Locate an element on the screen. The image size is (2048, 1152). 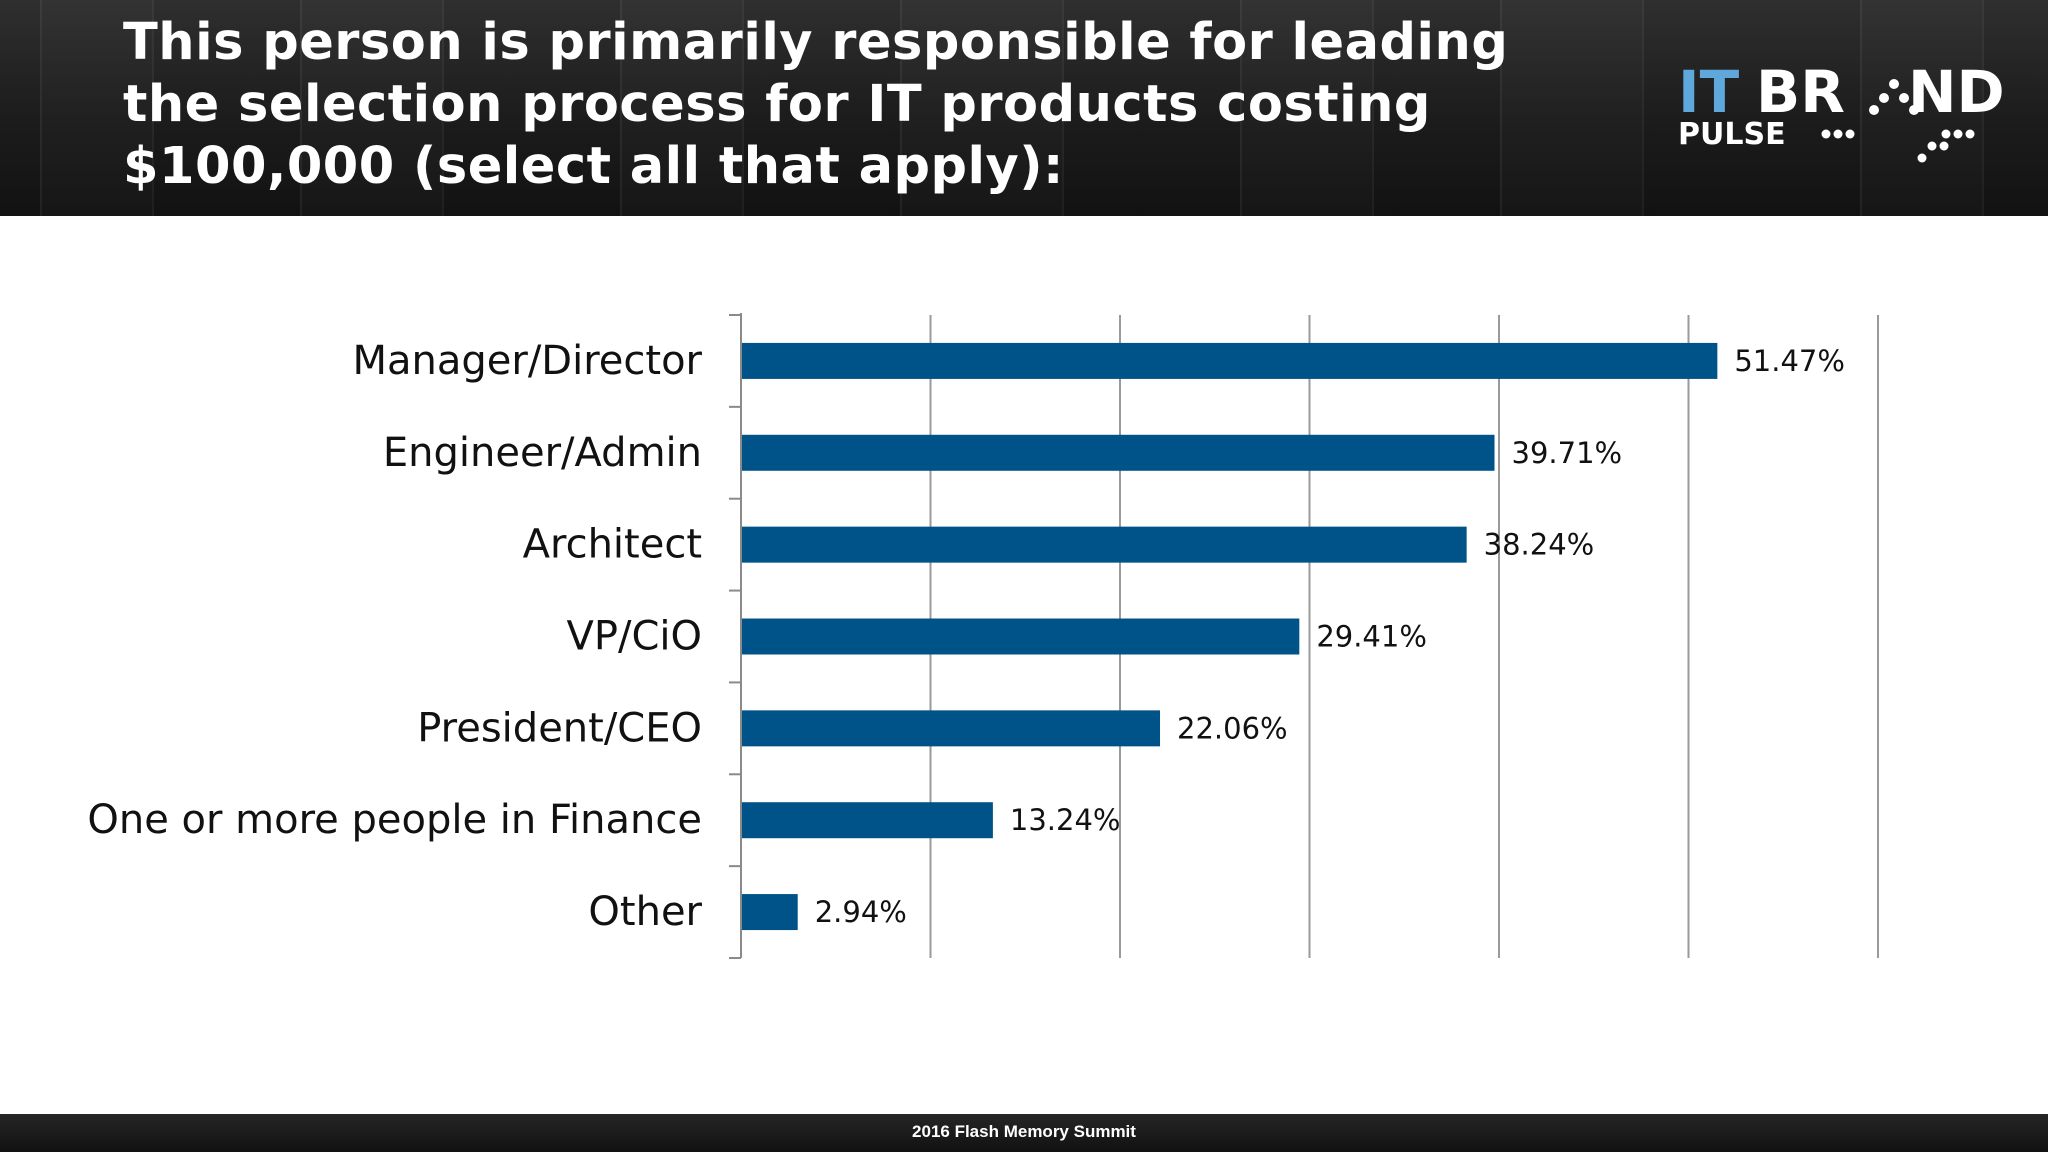
category-label: President/CEO is located at coordinates (559, 728).